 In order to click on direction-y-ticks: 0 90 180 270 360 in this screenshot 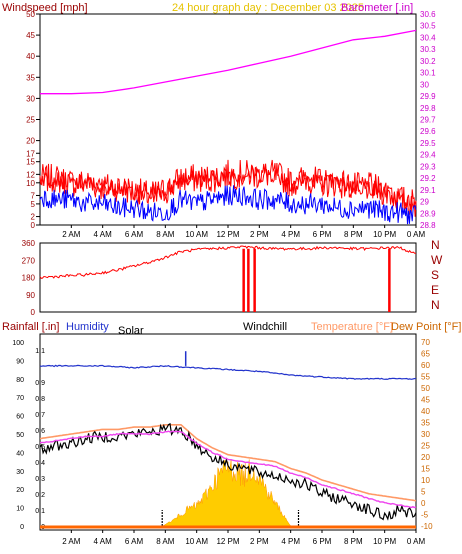, I will do `click(29, 278)`.